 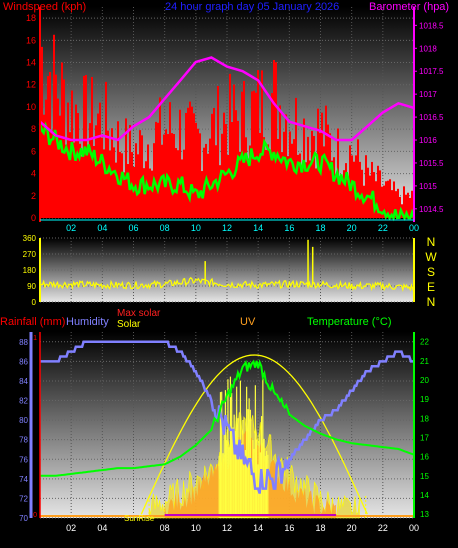 What do you see at coordinates (424, 437) in the screenshot?
I see `temperature-tick: 17` at bounding box center [424, 437].